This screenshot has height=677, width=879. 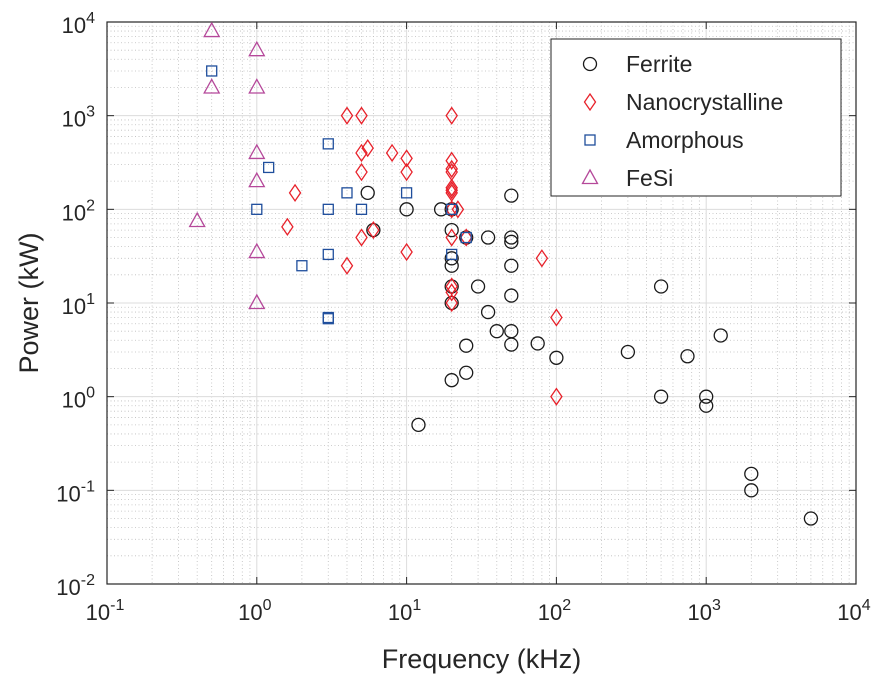 What do you see at coordinates (78, 305) in the screenshot?
I see `y-tick-label: 10¹` at bounding box center [78, 305].